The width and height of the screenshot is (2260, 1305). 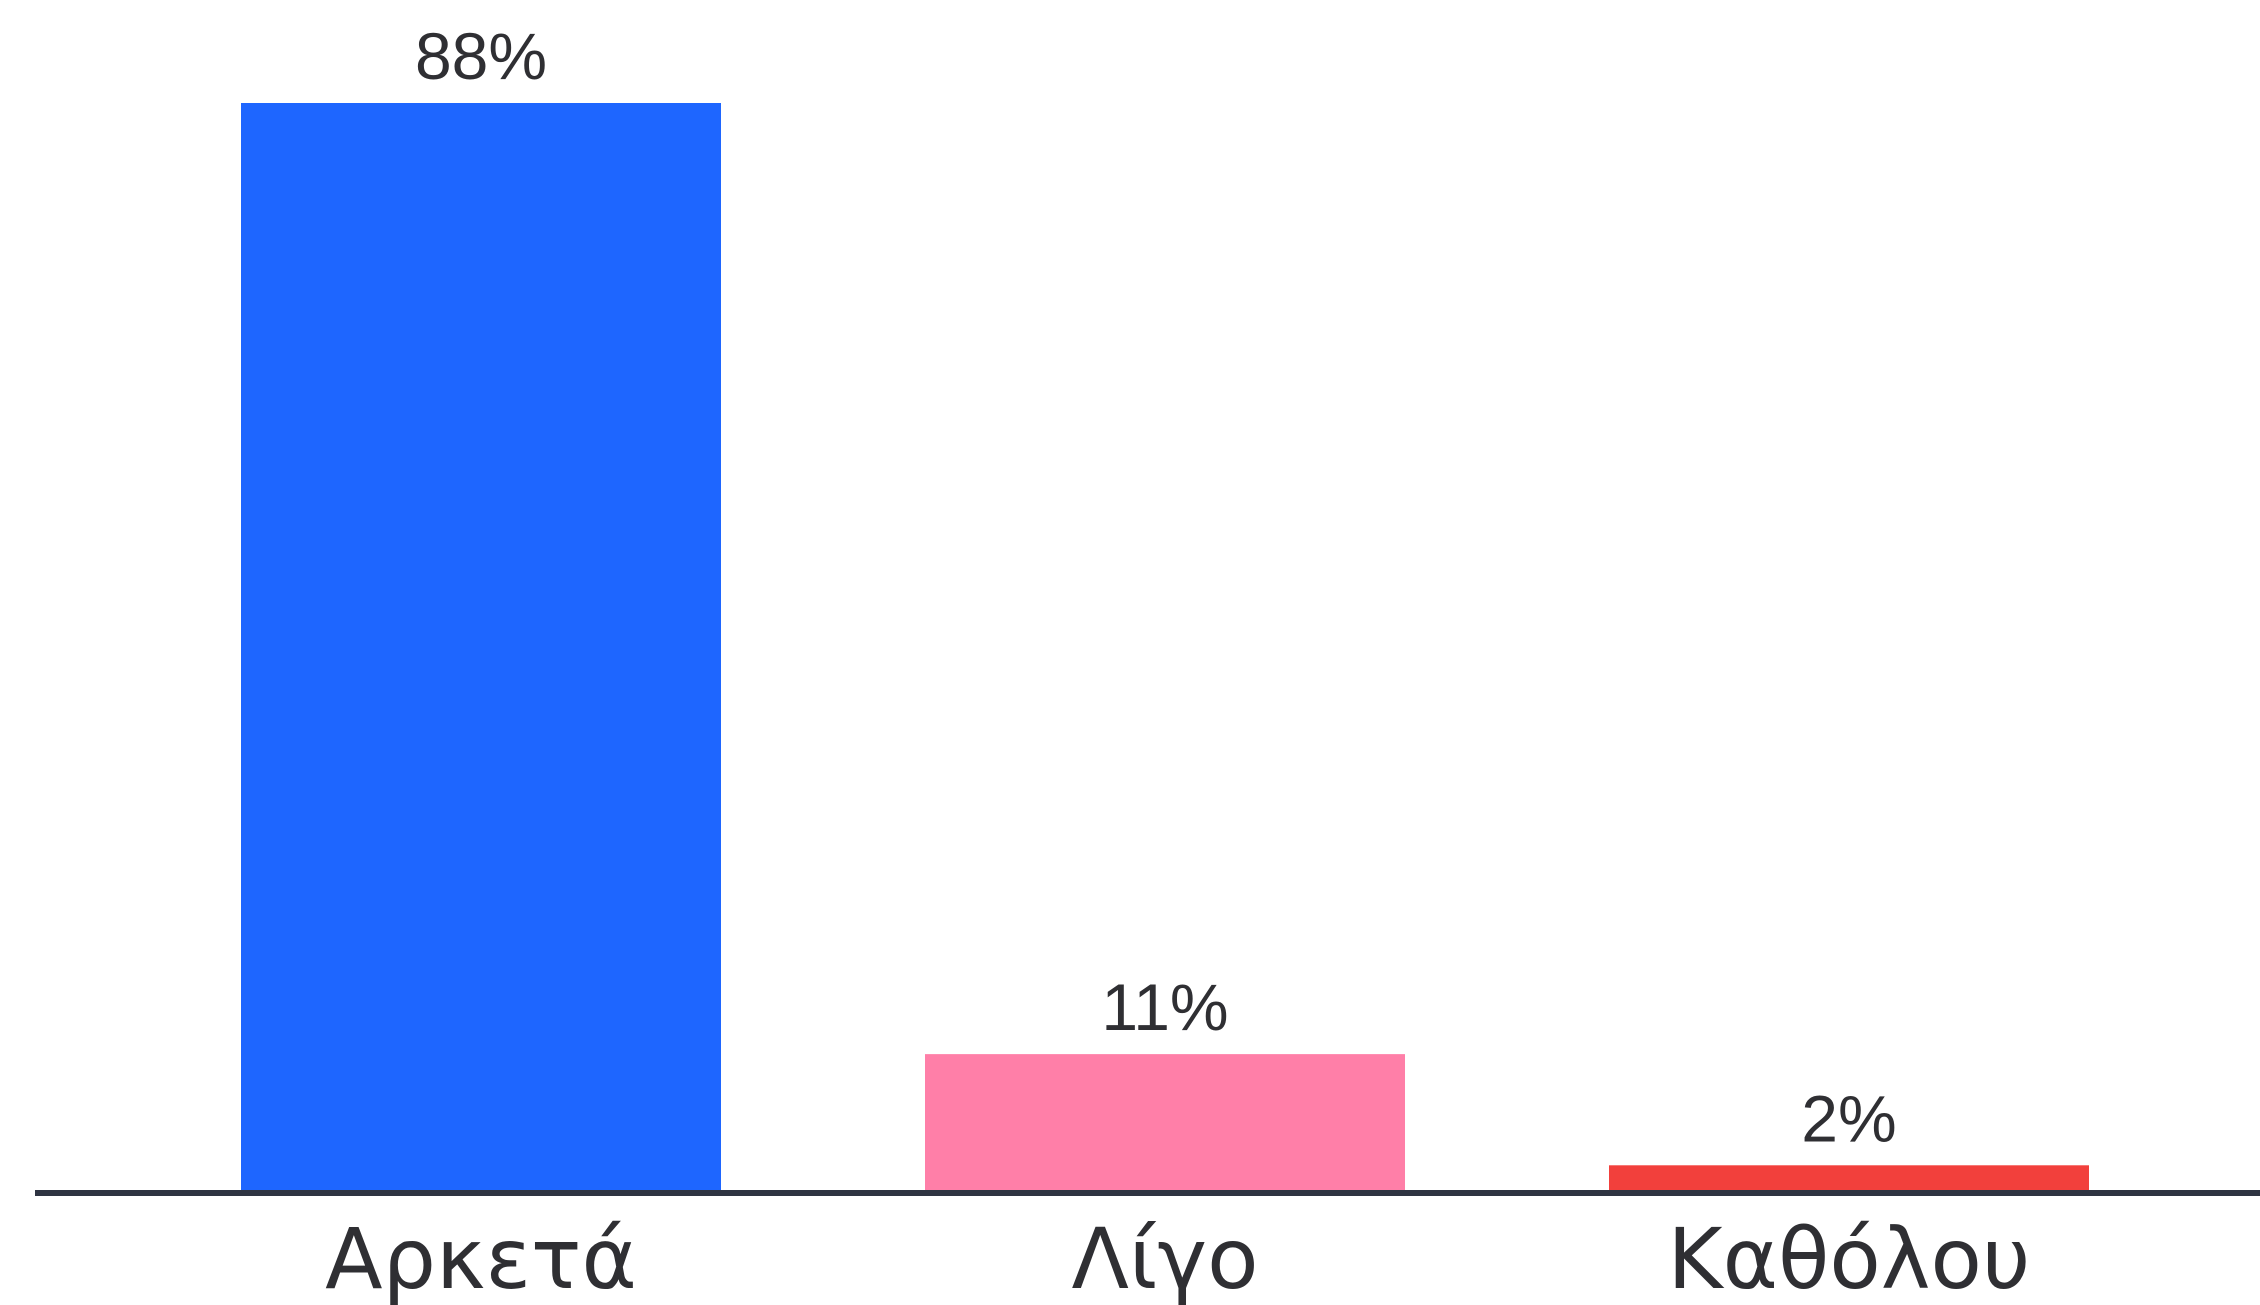 What do you see at coordinates (1848, 1118) in the screenshot?
I see `value-label-3: 2%` at bounding box center [1848, 1118].